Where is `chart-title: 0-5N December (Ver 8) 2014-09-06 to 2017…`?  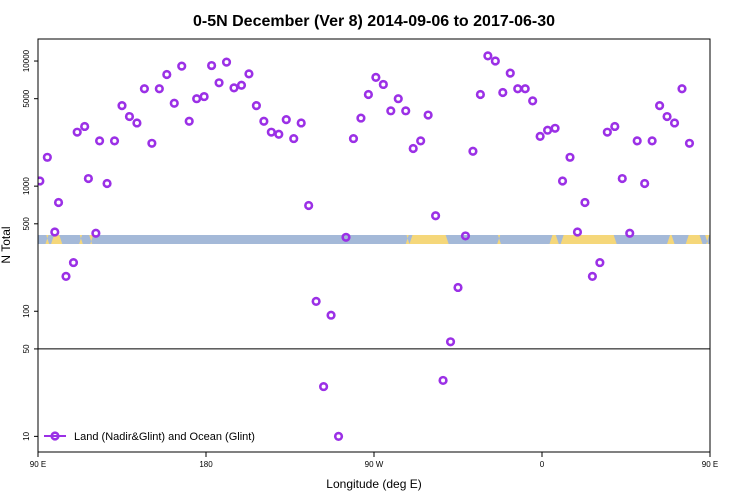
chart-title: 0-5N December (Ver 8) 2014-09-06 to 2017… is located at coordinates (374, 21).